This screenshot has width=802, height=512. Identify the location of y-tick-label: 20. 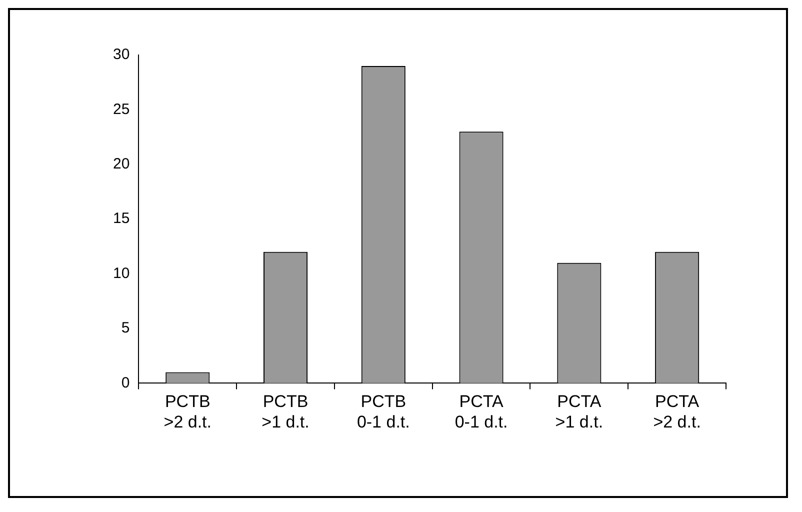
(121, 164).